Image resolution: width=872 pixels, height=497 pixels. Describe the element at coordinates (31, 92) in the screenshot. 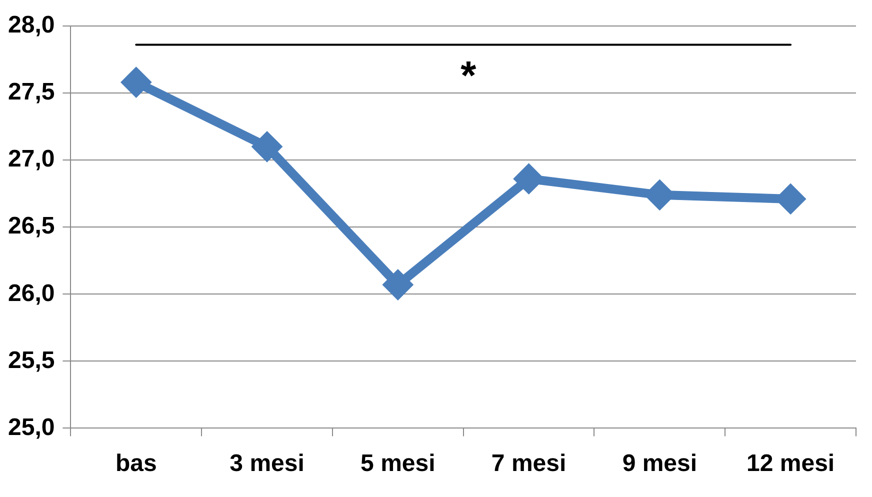

I see `y-tick-label: 27,5` at that location.